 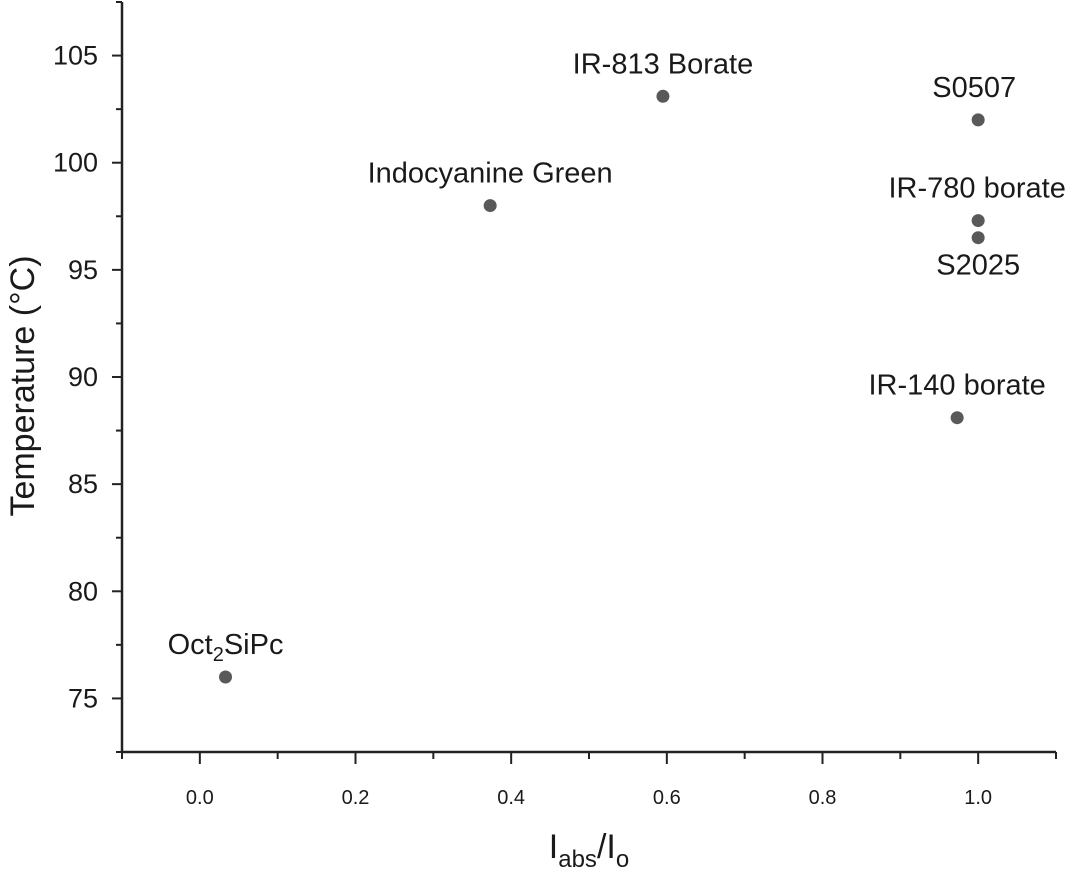 What do you see at coordinates (606, 847) in the screenshot?
I see `x-axis-title-sep: /I` at bounding box center [606, 847].